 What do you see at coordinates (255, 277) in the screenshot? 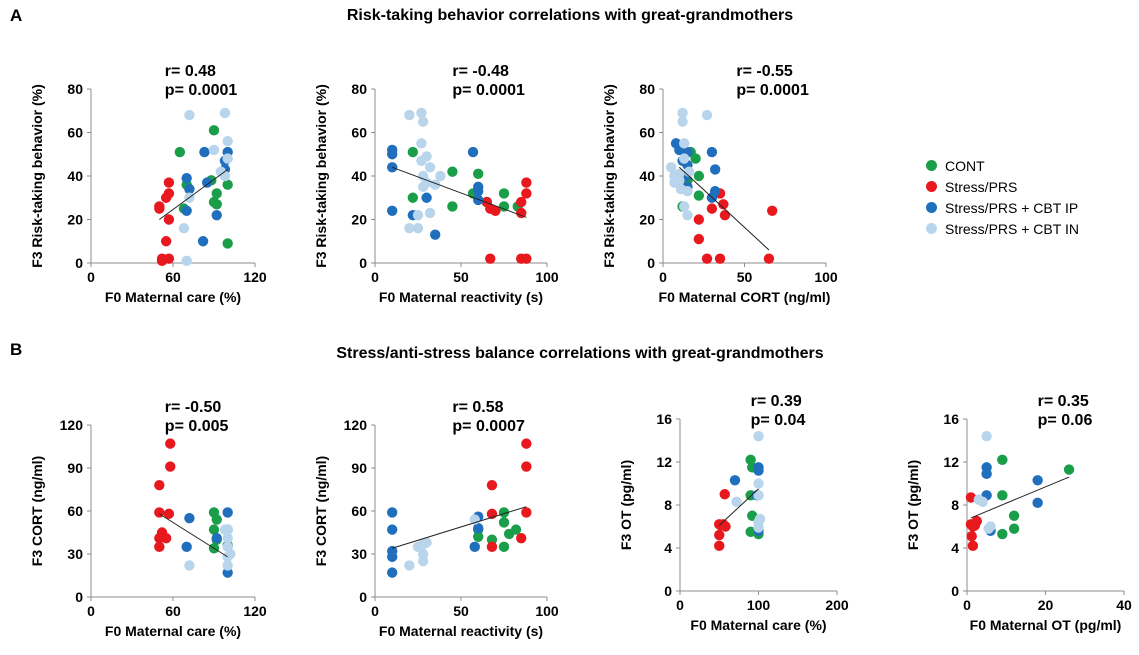
I see `x-tick-label: 120` at bounding box center [255, 277].